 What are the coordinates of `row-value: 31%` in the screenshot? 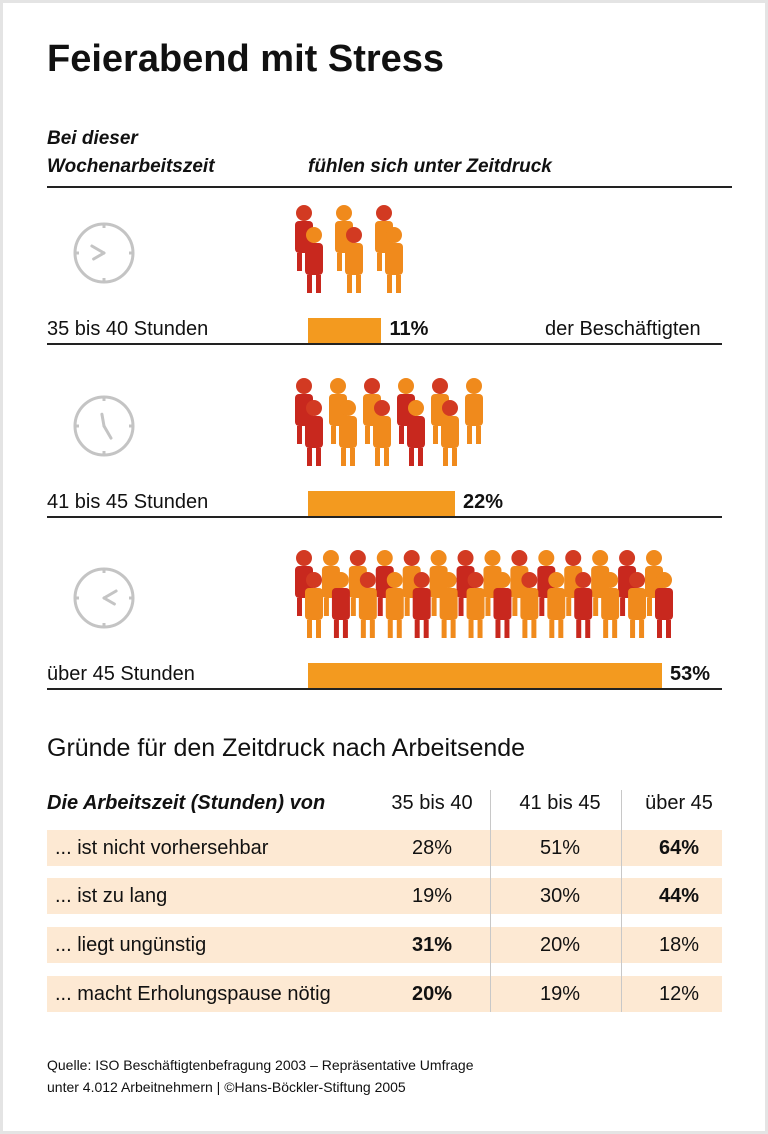 It's located at (432, 945).